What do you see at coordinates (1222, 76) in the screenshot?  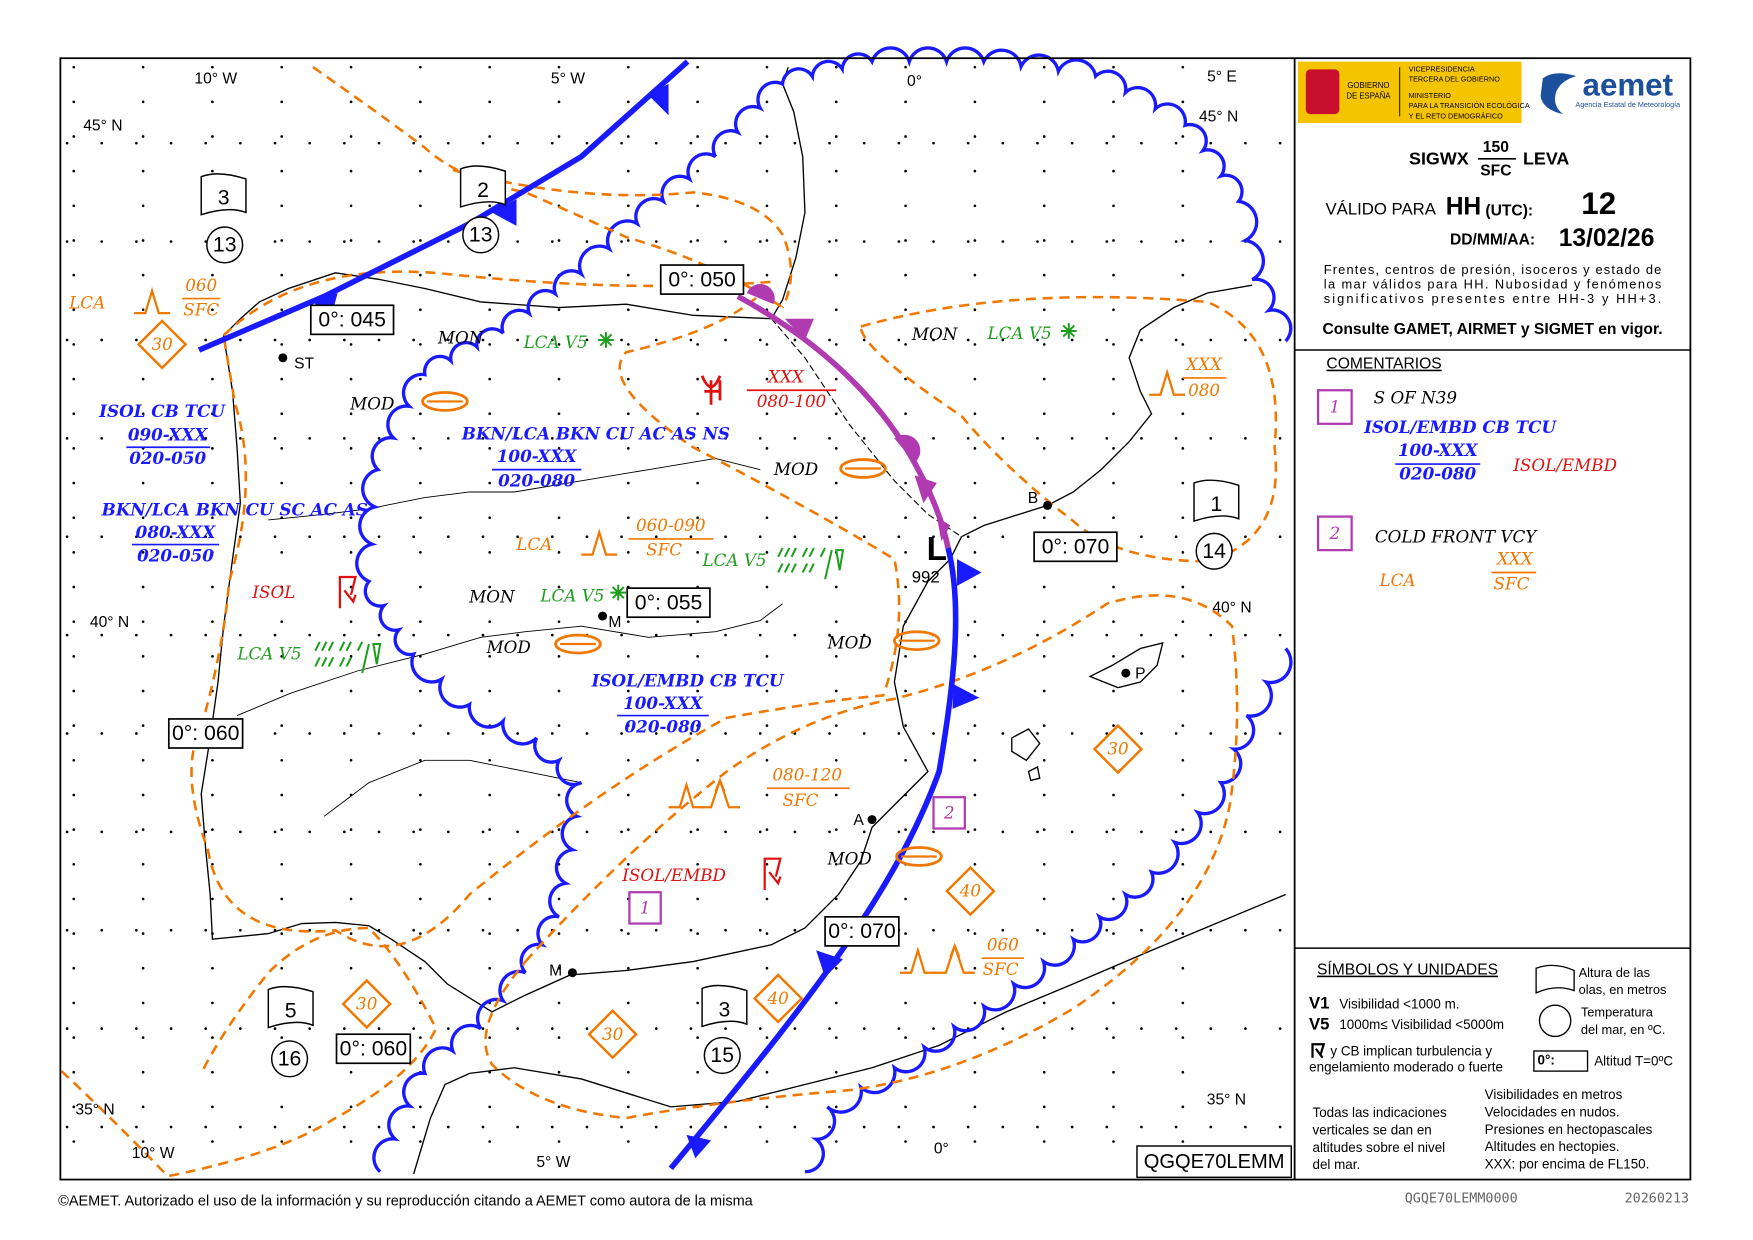 I see `label: 5° E` at bounding box center [1222, 76].